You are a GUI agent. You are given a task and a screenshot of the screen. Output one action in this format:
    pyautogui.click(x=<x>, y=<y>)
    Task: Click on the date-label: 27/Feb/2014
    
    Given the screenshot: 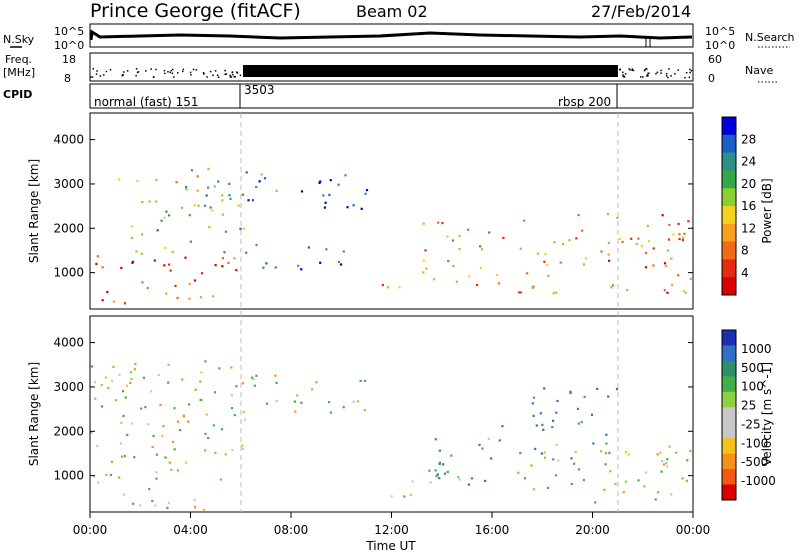 What is the action you would take?
    pyautogui.click(x=641, y=11)
    